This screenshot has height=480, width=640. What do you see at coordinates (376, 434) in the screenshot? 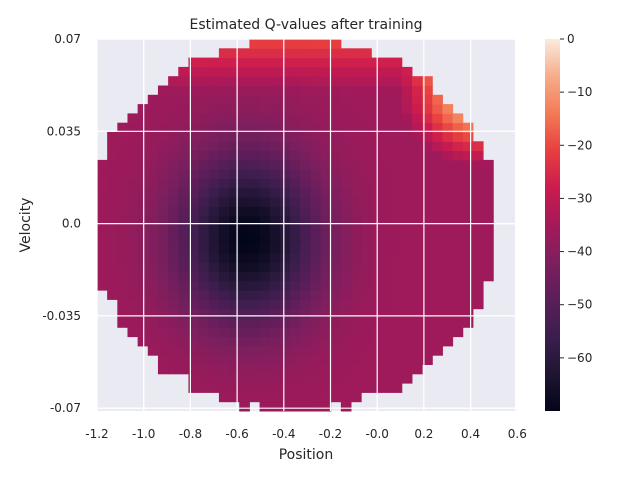
I see `x-tick-label: -0.0` at bounding box center [376, 434].